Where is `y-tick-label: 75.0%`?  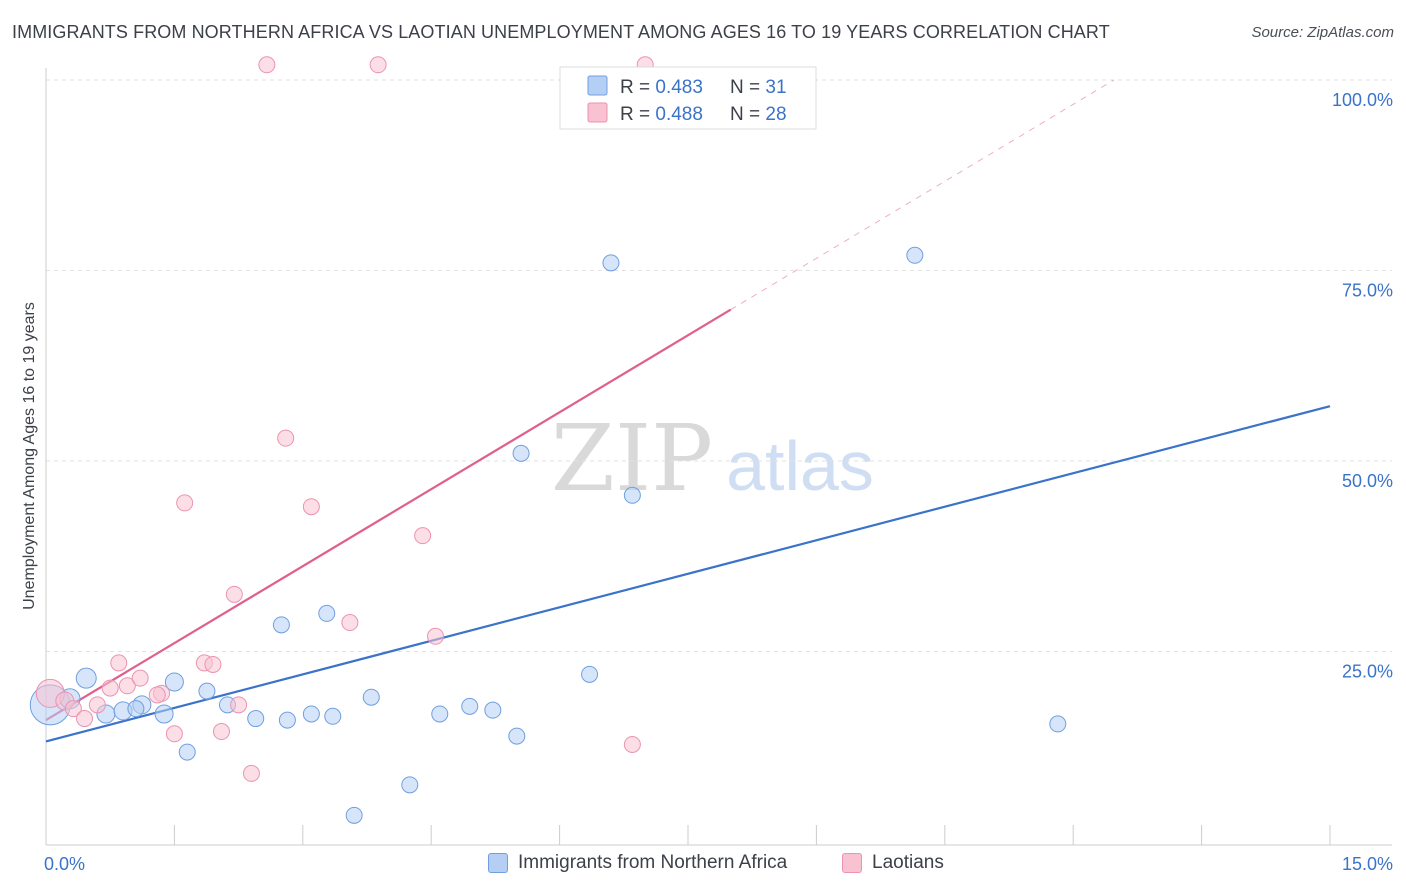
y-tick-label: 75.0% is located at coordinates (1367, 291).